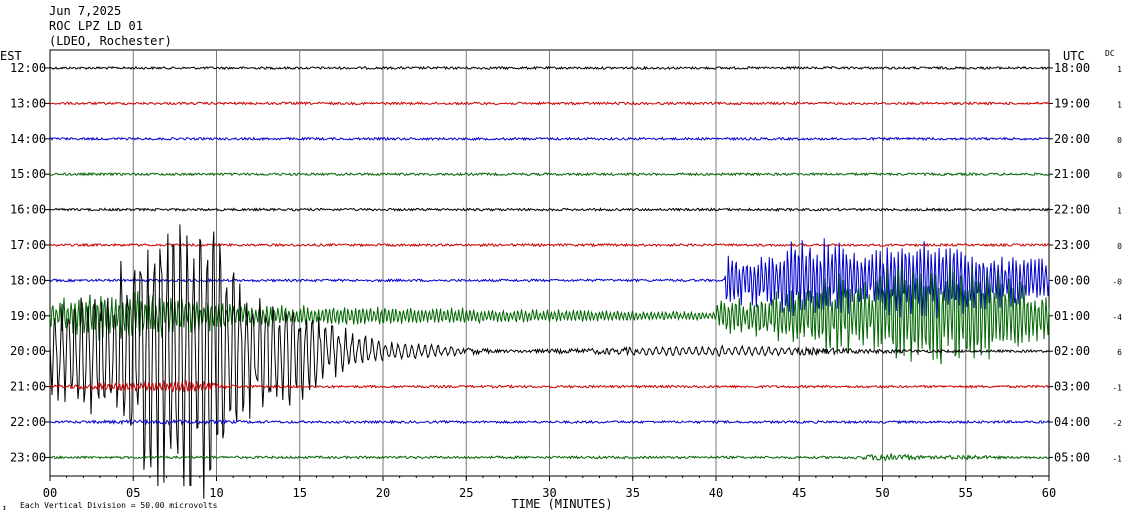 This screenshot has height=519, width=1130. What do you see at coordinates (1072, 457) in the screenshot?
I see `utc-tick-label: 05:00` at bounding box center [1072, 457].